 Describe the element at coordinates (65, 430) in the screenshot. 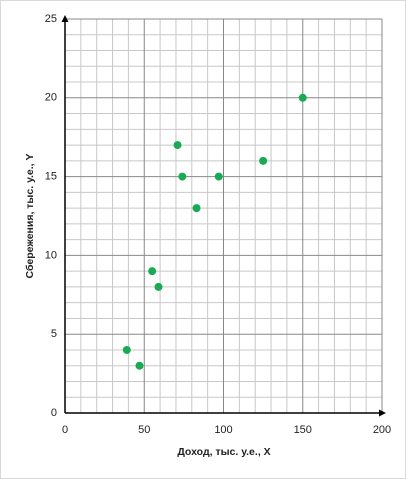

I see `x-tick-label: 0` at that location.